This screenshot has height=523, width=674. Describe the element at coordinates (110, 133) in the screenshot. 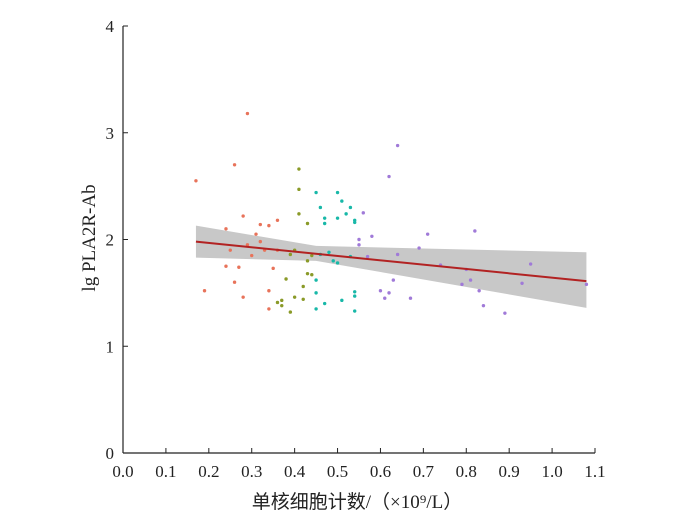

I see `y-tick-label: 3` at that location.